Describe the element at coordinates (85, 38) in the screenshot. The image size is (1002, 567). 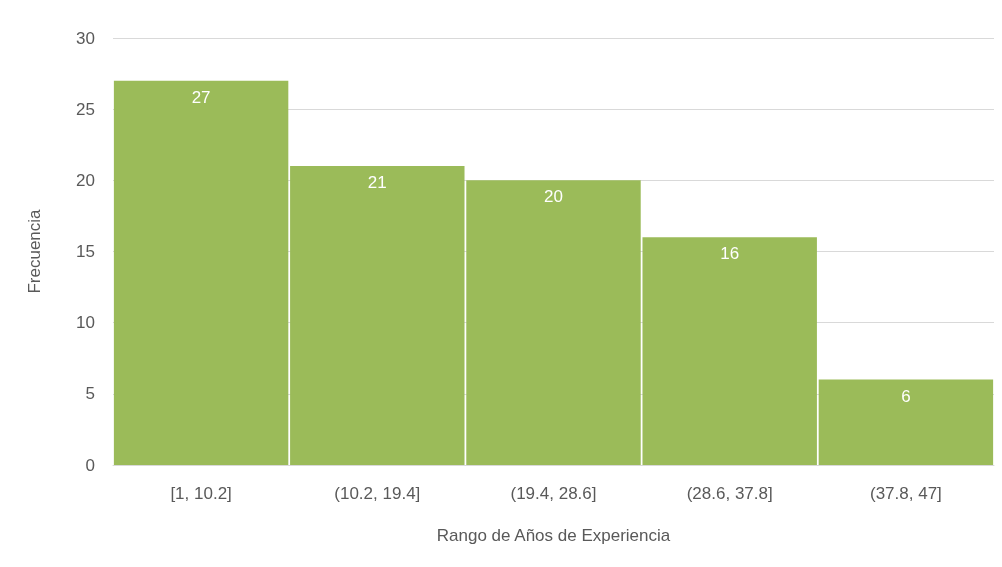
I see `y-tick-label: 30` at that location.